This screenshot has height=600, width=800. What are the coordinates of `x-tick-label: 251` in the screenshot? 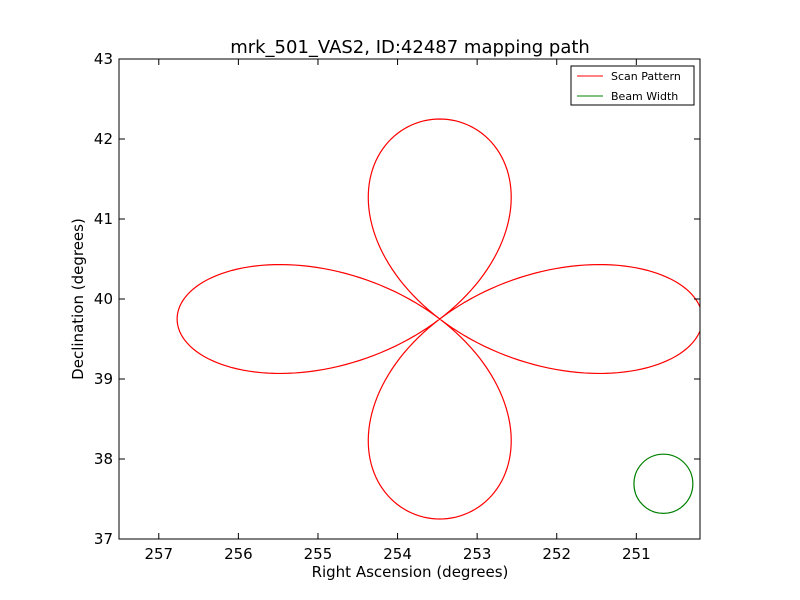 It's located at (636, 554).